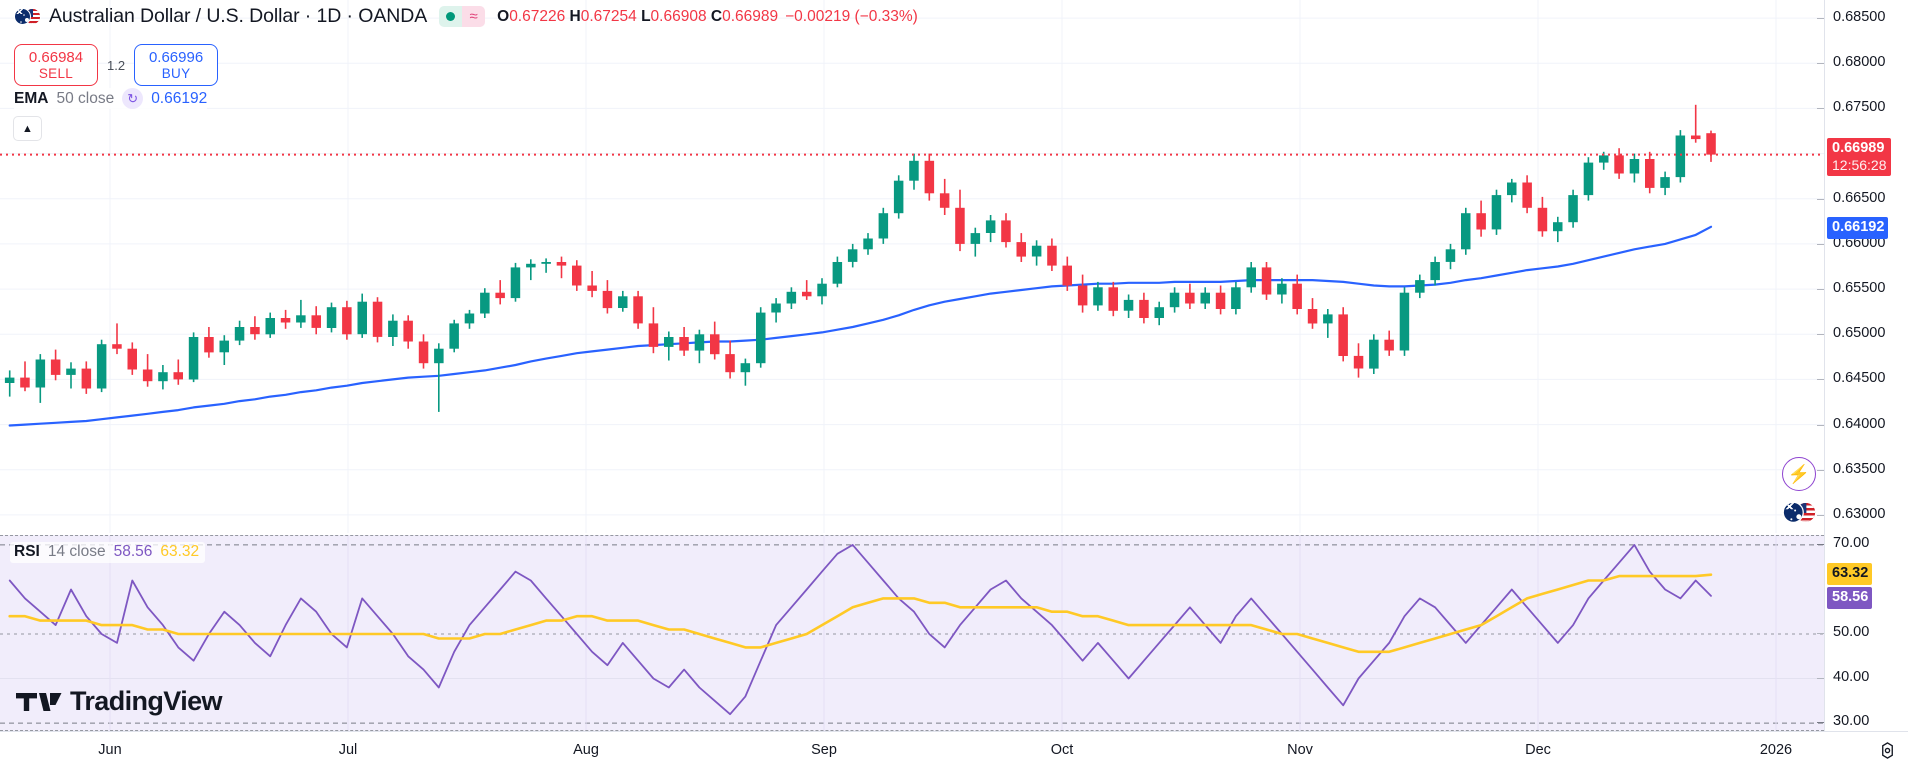  I want to click on price-scale-label: 0.64000, so click(1859, 423).